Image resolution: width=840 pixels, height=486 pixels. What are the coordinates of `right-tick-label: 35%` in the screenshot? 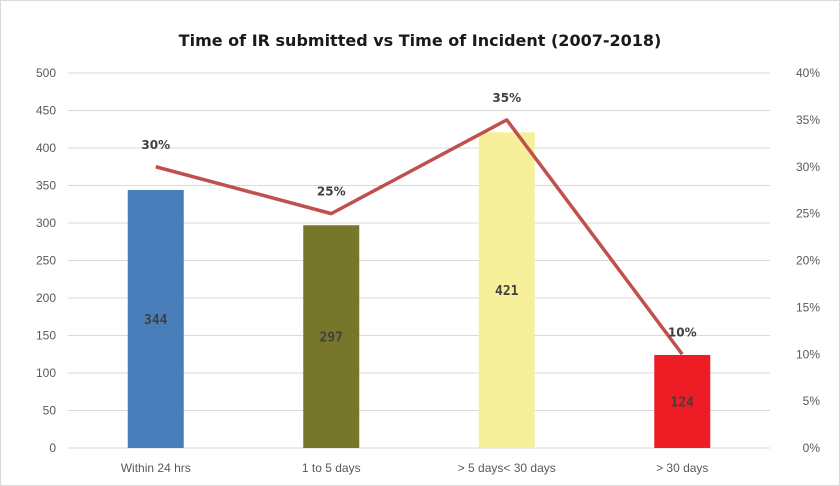 It's located at (808, 120).